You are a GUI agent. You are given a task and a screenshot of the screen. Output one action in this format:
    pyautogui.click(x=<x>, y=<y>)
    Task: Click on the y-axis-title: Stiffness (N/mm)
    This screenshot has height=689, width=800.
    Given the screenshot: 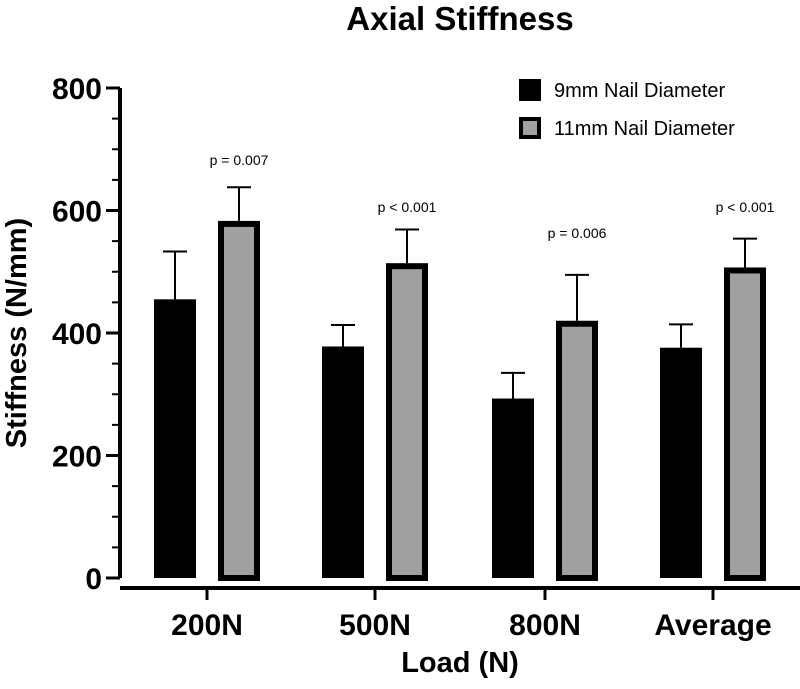 What is the action you would take?
    pyautogui.click(x=17, y=333)
    